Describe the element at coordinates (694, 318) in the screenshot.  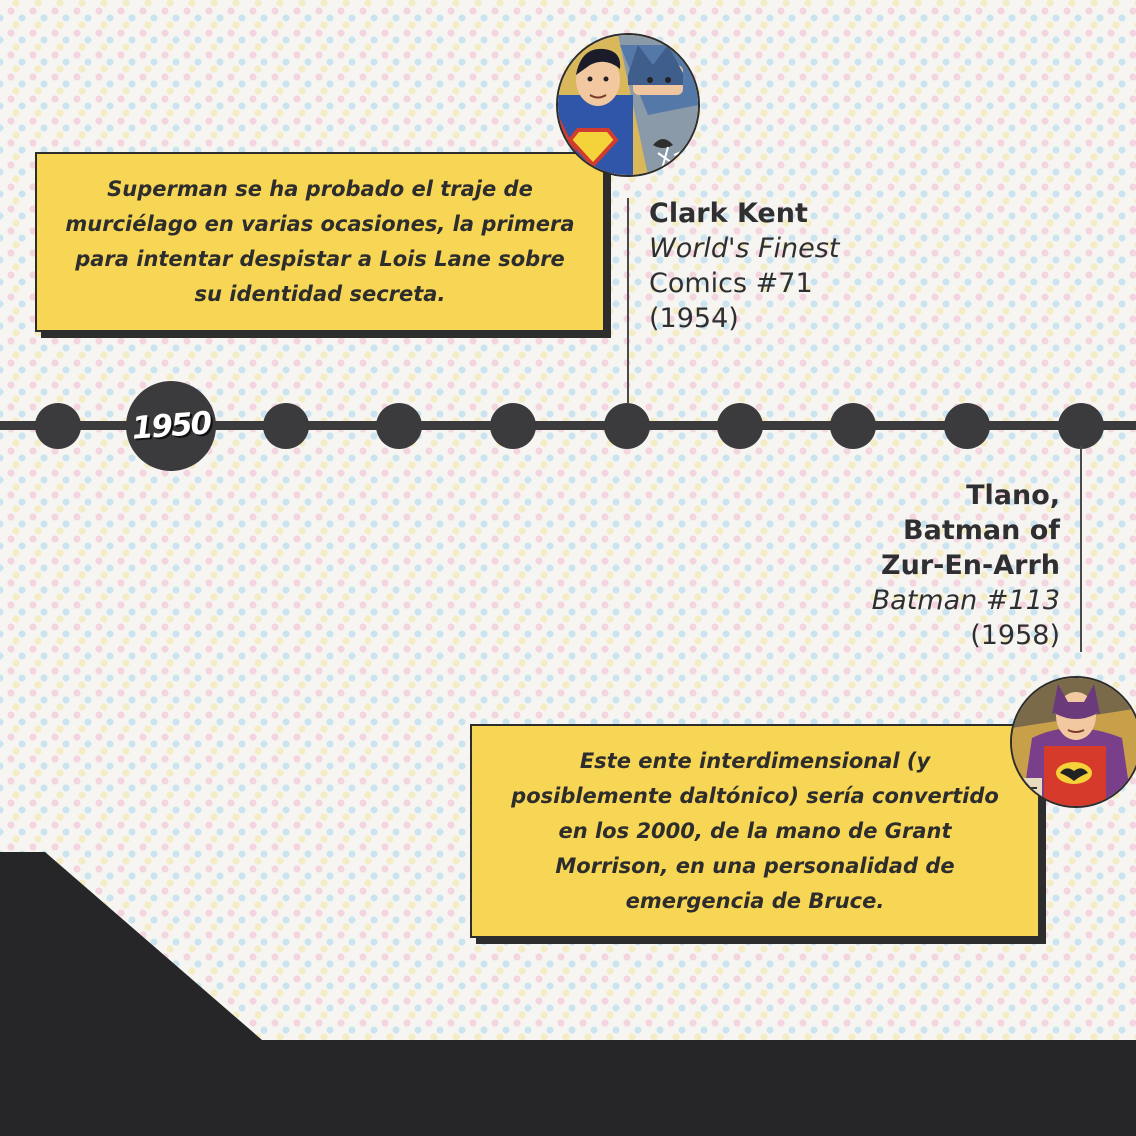
I see `publication-year: (1954)` at that location.